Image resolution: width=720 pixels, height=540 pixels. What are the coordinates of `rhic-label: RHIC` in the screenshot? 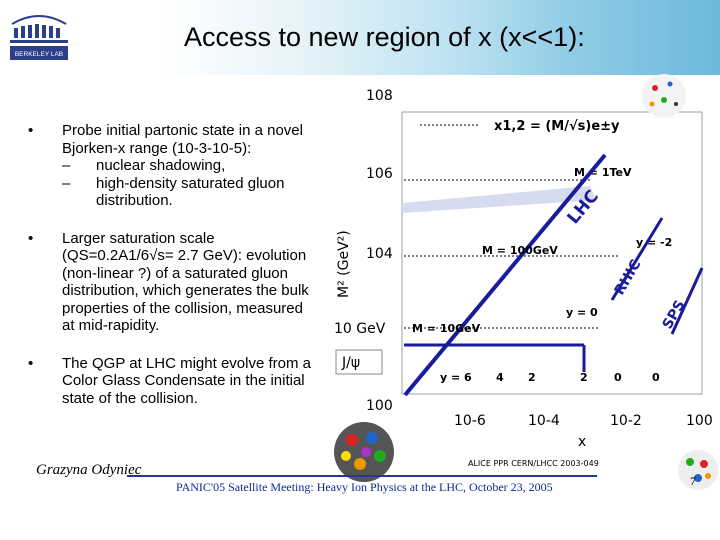 It's located at (628, 277).